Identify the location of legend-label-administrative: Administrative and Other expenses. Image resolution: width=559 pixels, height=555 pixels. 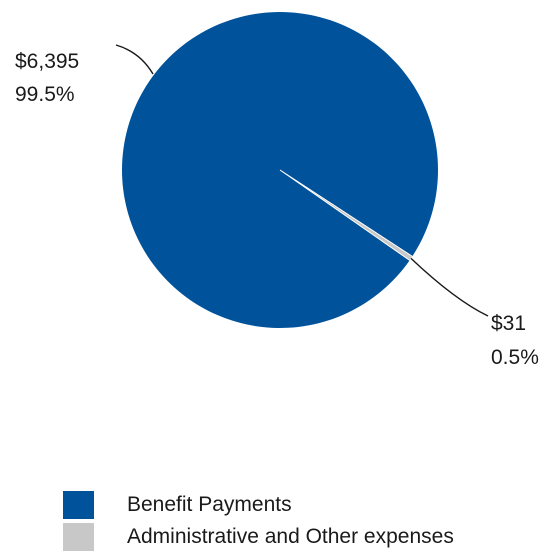
(290, 536).